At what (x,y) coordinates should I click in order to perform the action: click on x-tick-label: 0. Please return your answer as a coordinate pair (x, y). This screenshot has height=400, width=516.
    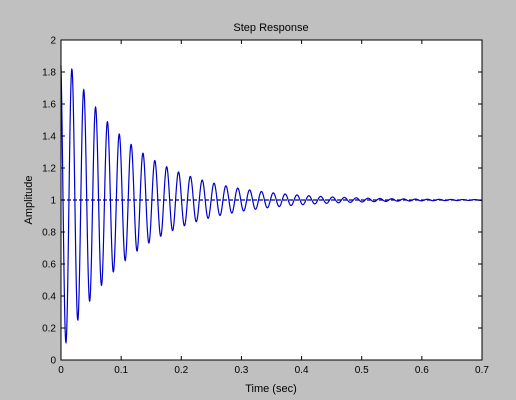
    Looking at the image, I should click on (61, 370).